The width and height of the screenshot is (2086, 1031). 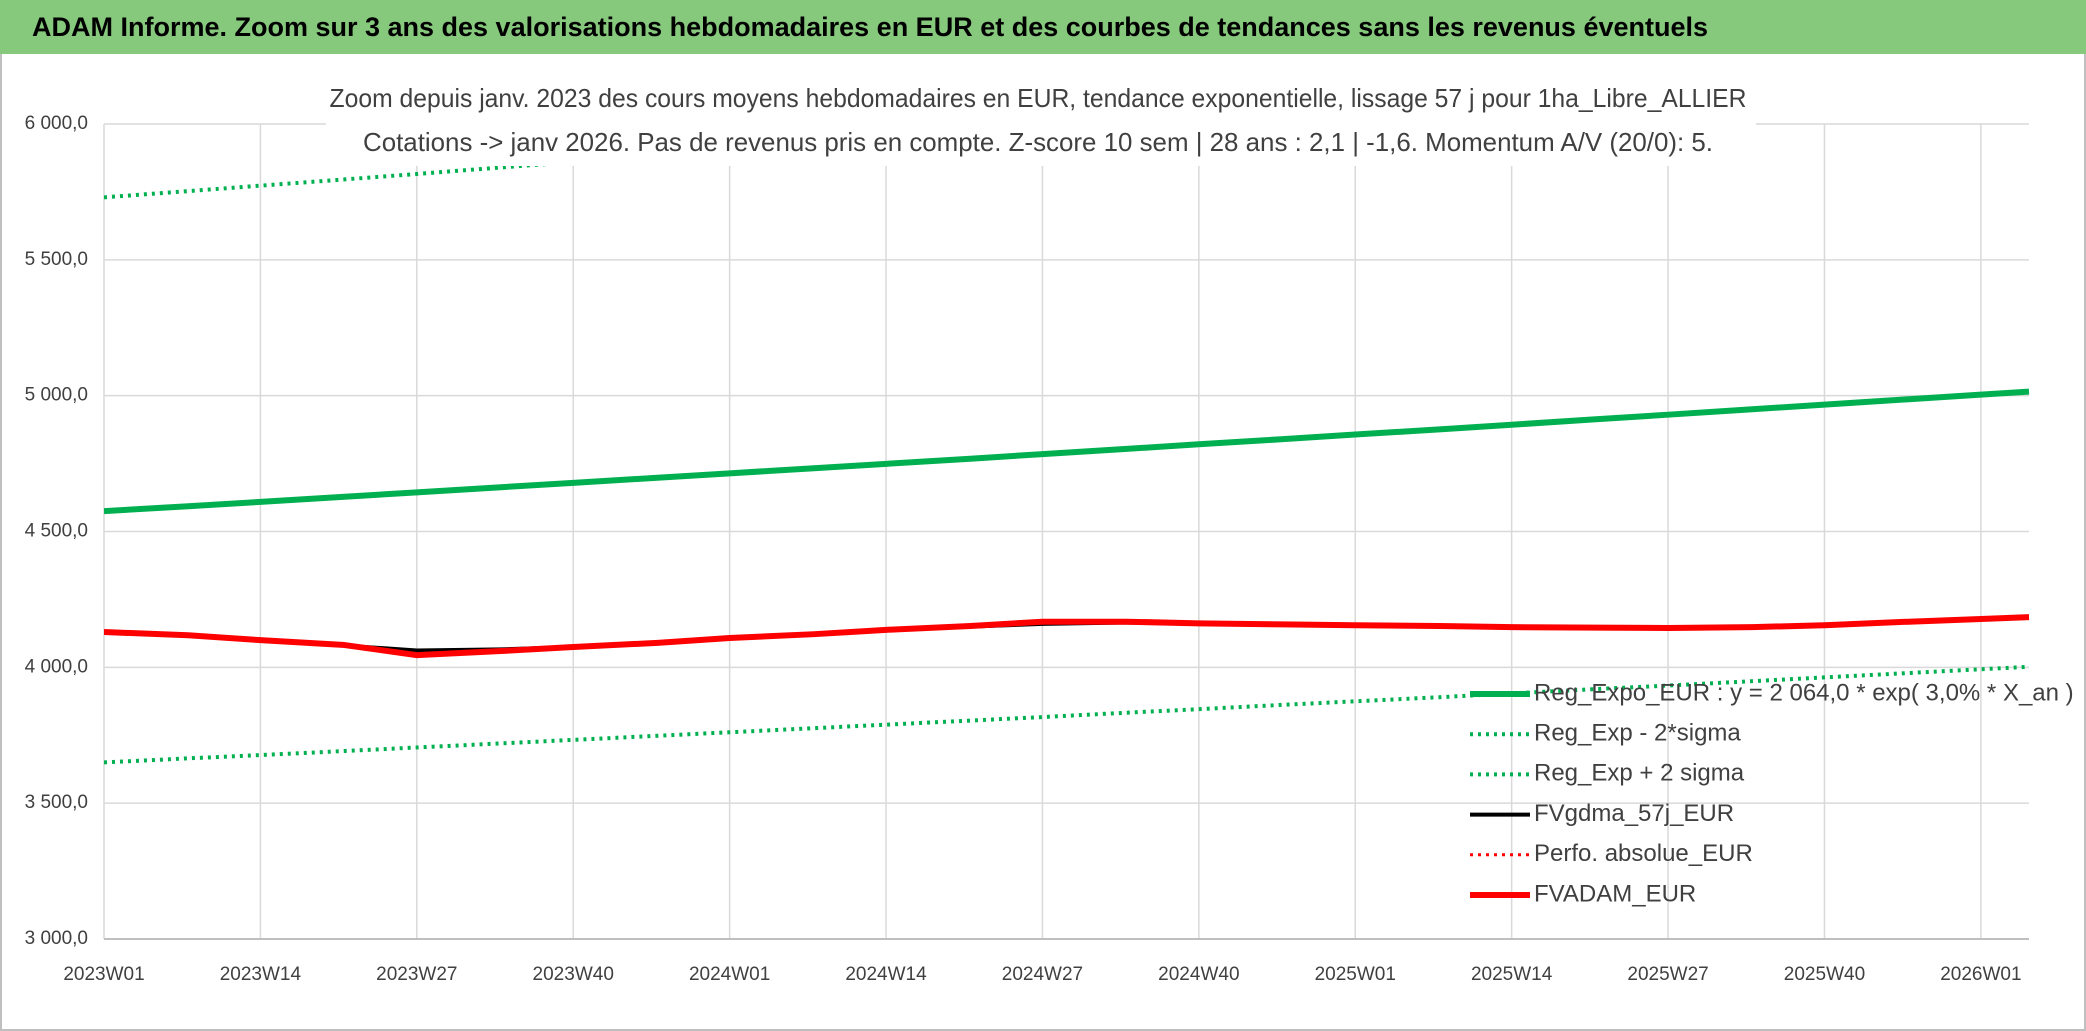 What do you see at coordinates (56, 123) in the screenshot?
I see `y-tick-label: 6 000,0` at bounding box center [56, 123].